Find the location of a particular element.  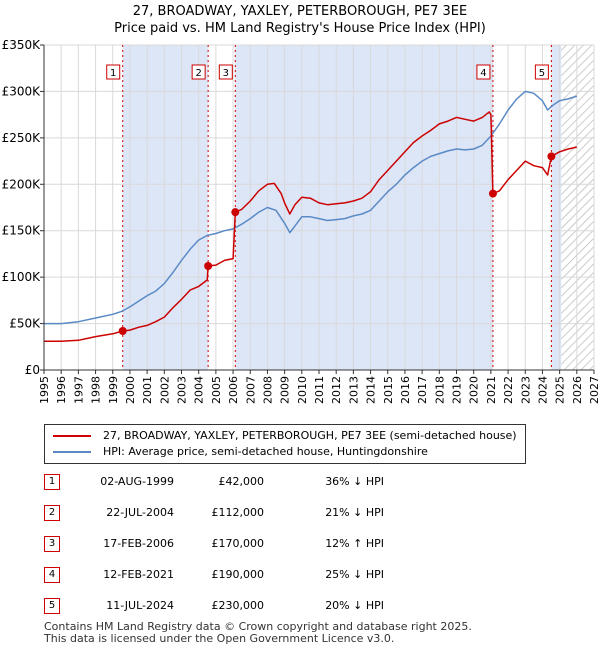

x-tick-label: 2026 is located at coordinates (577, 390).